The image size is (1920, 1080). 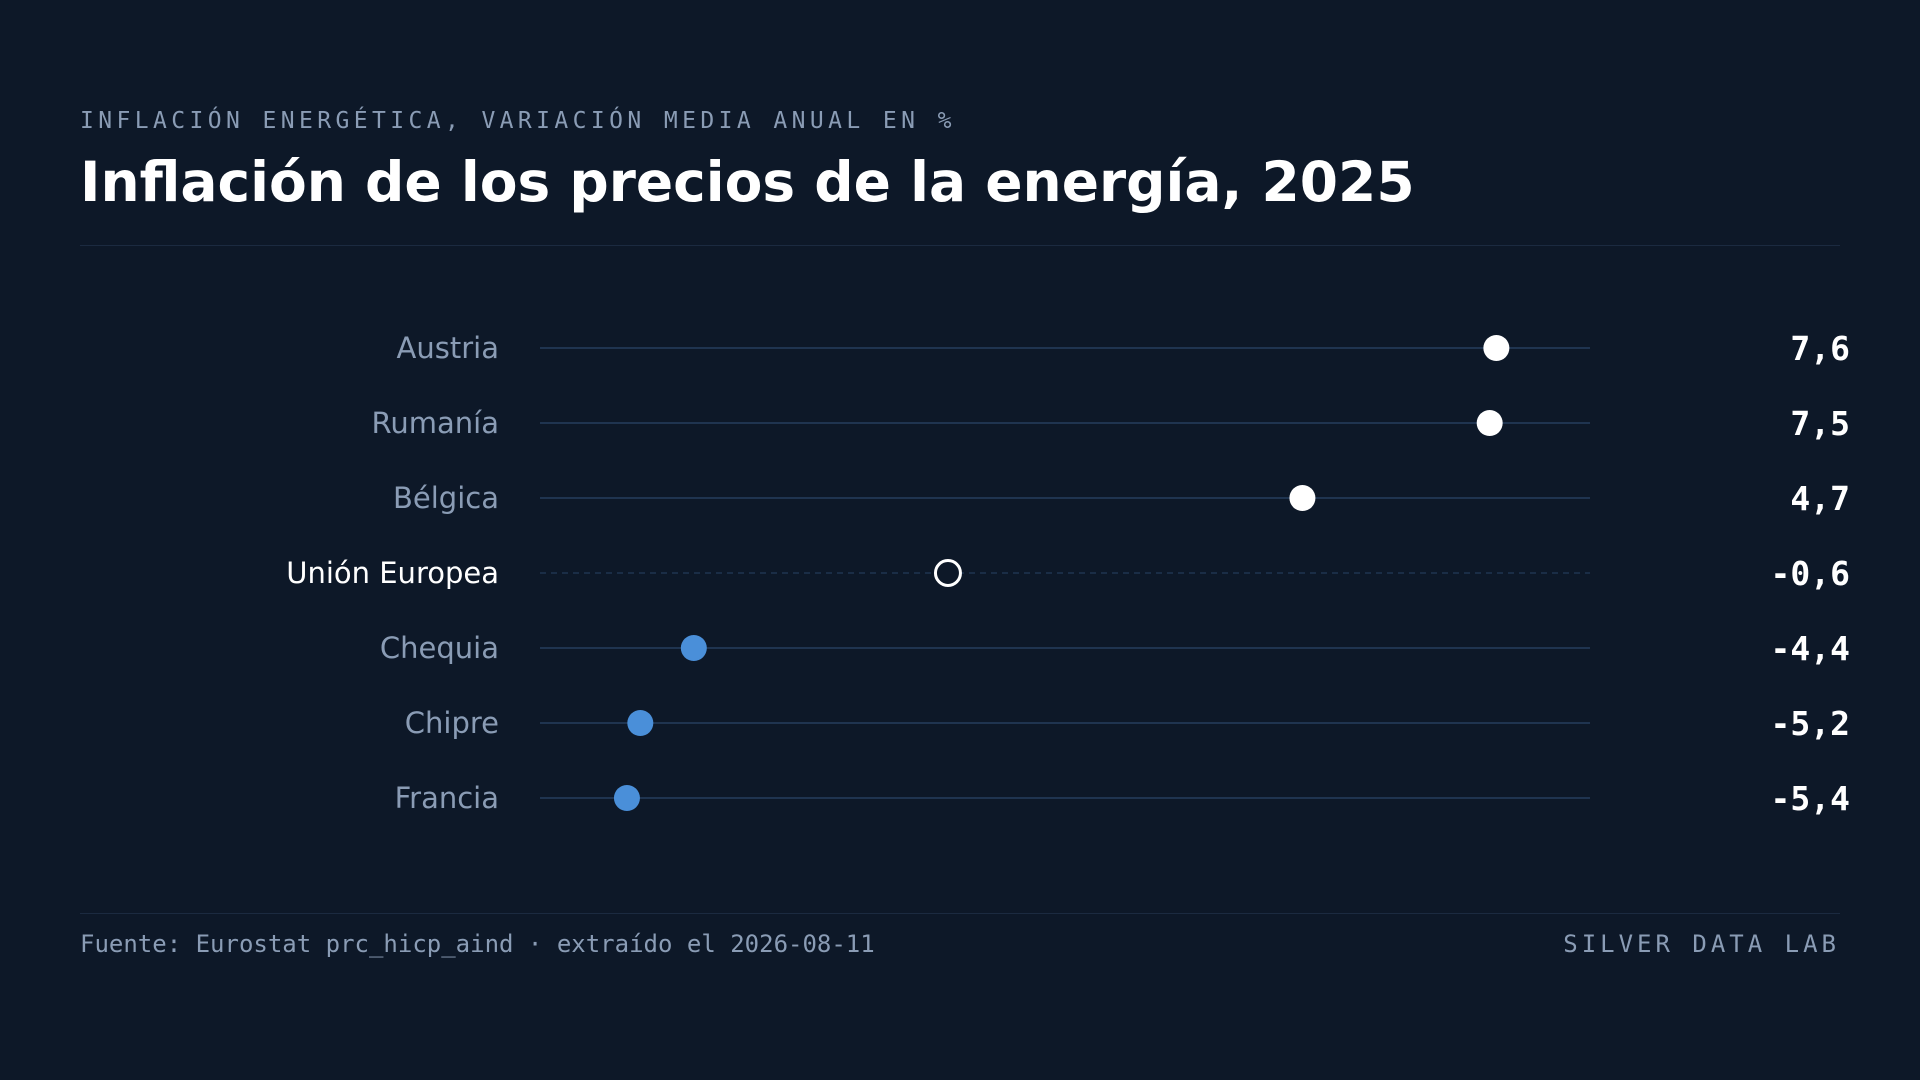 What do you see at coordinates (1810, 648) in the screenshot?
I see `value-label: -4,4` at bounding box center [1810, 648].